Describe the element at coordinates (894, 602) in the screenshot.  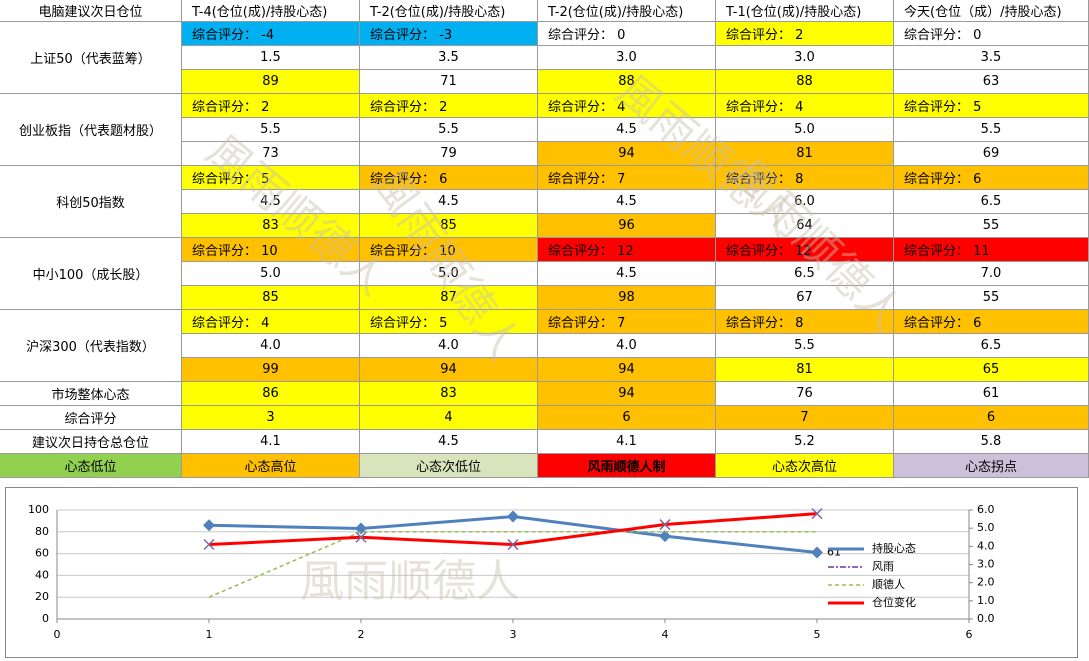
I see `legend-label: 仓位变化` at that location.